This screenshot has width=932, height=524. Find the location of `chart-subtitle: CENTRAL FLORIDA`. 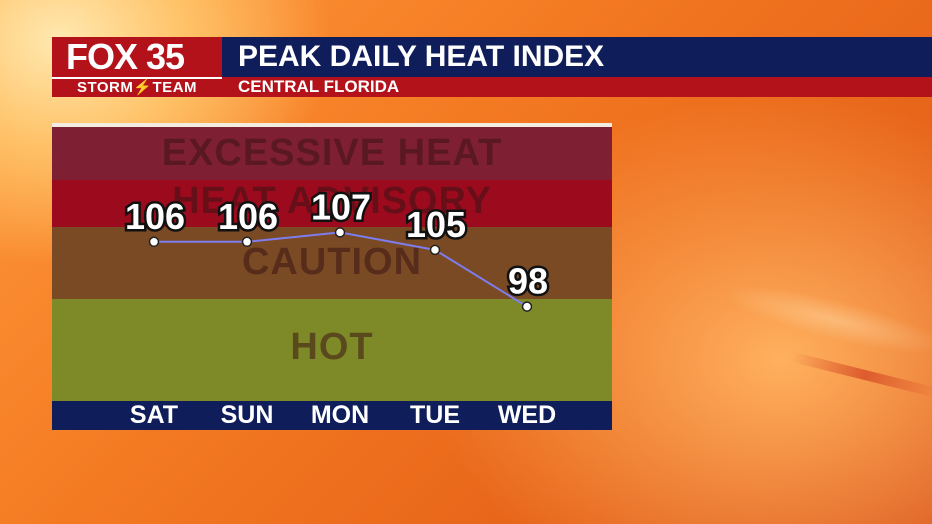

chart-subtitle: CENTRAL FLORIDA is located at coordinates (319, 86).